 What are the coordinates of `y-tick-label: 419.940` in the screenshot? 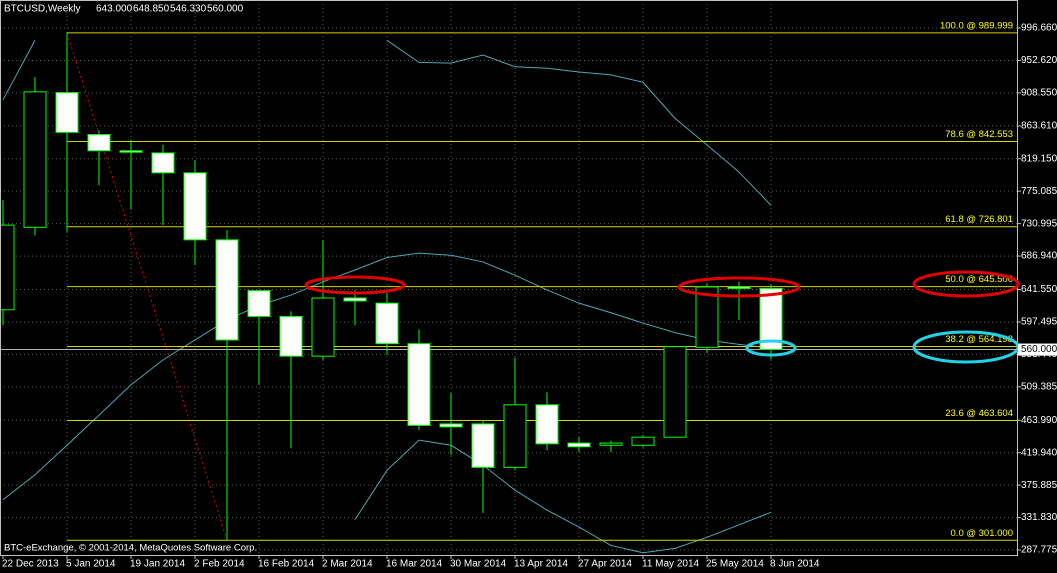 It's located at (1039, 452).